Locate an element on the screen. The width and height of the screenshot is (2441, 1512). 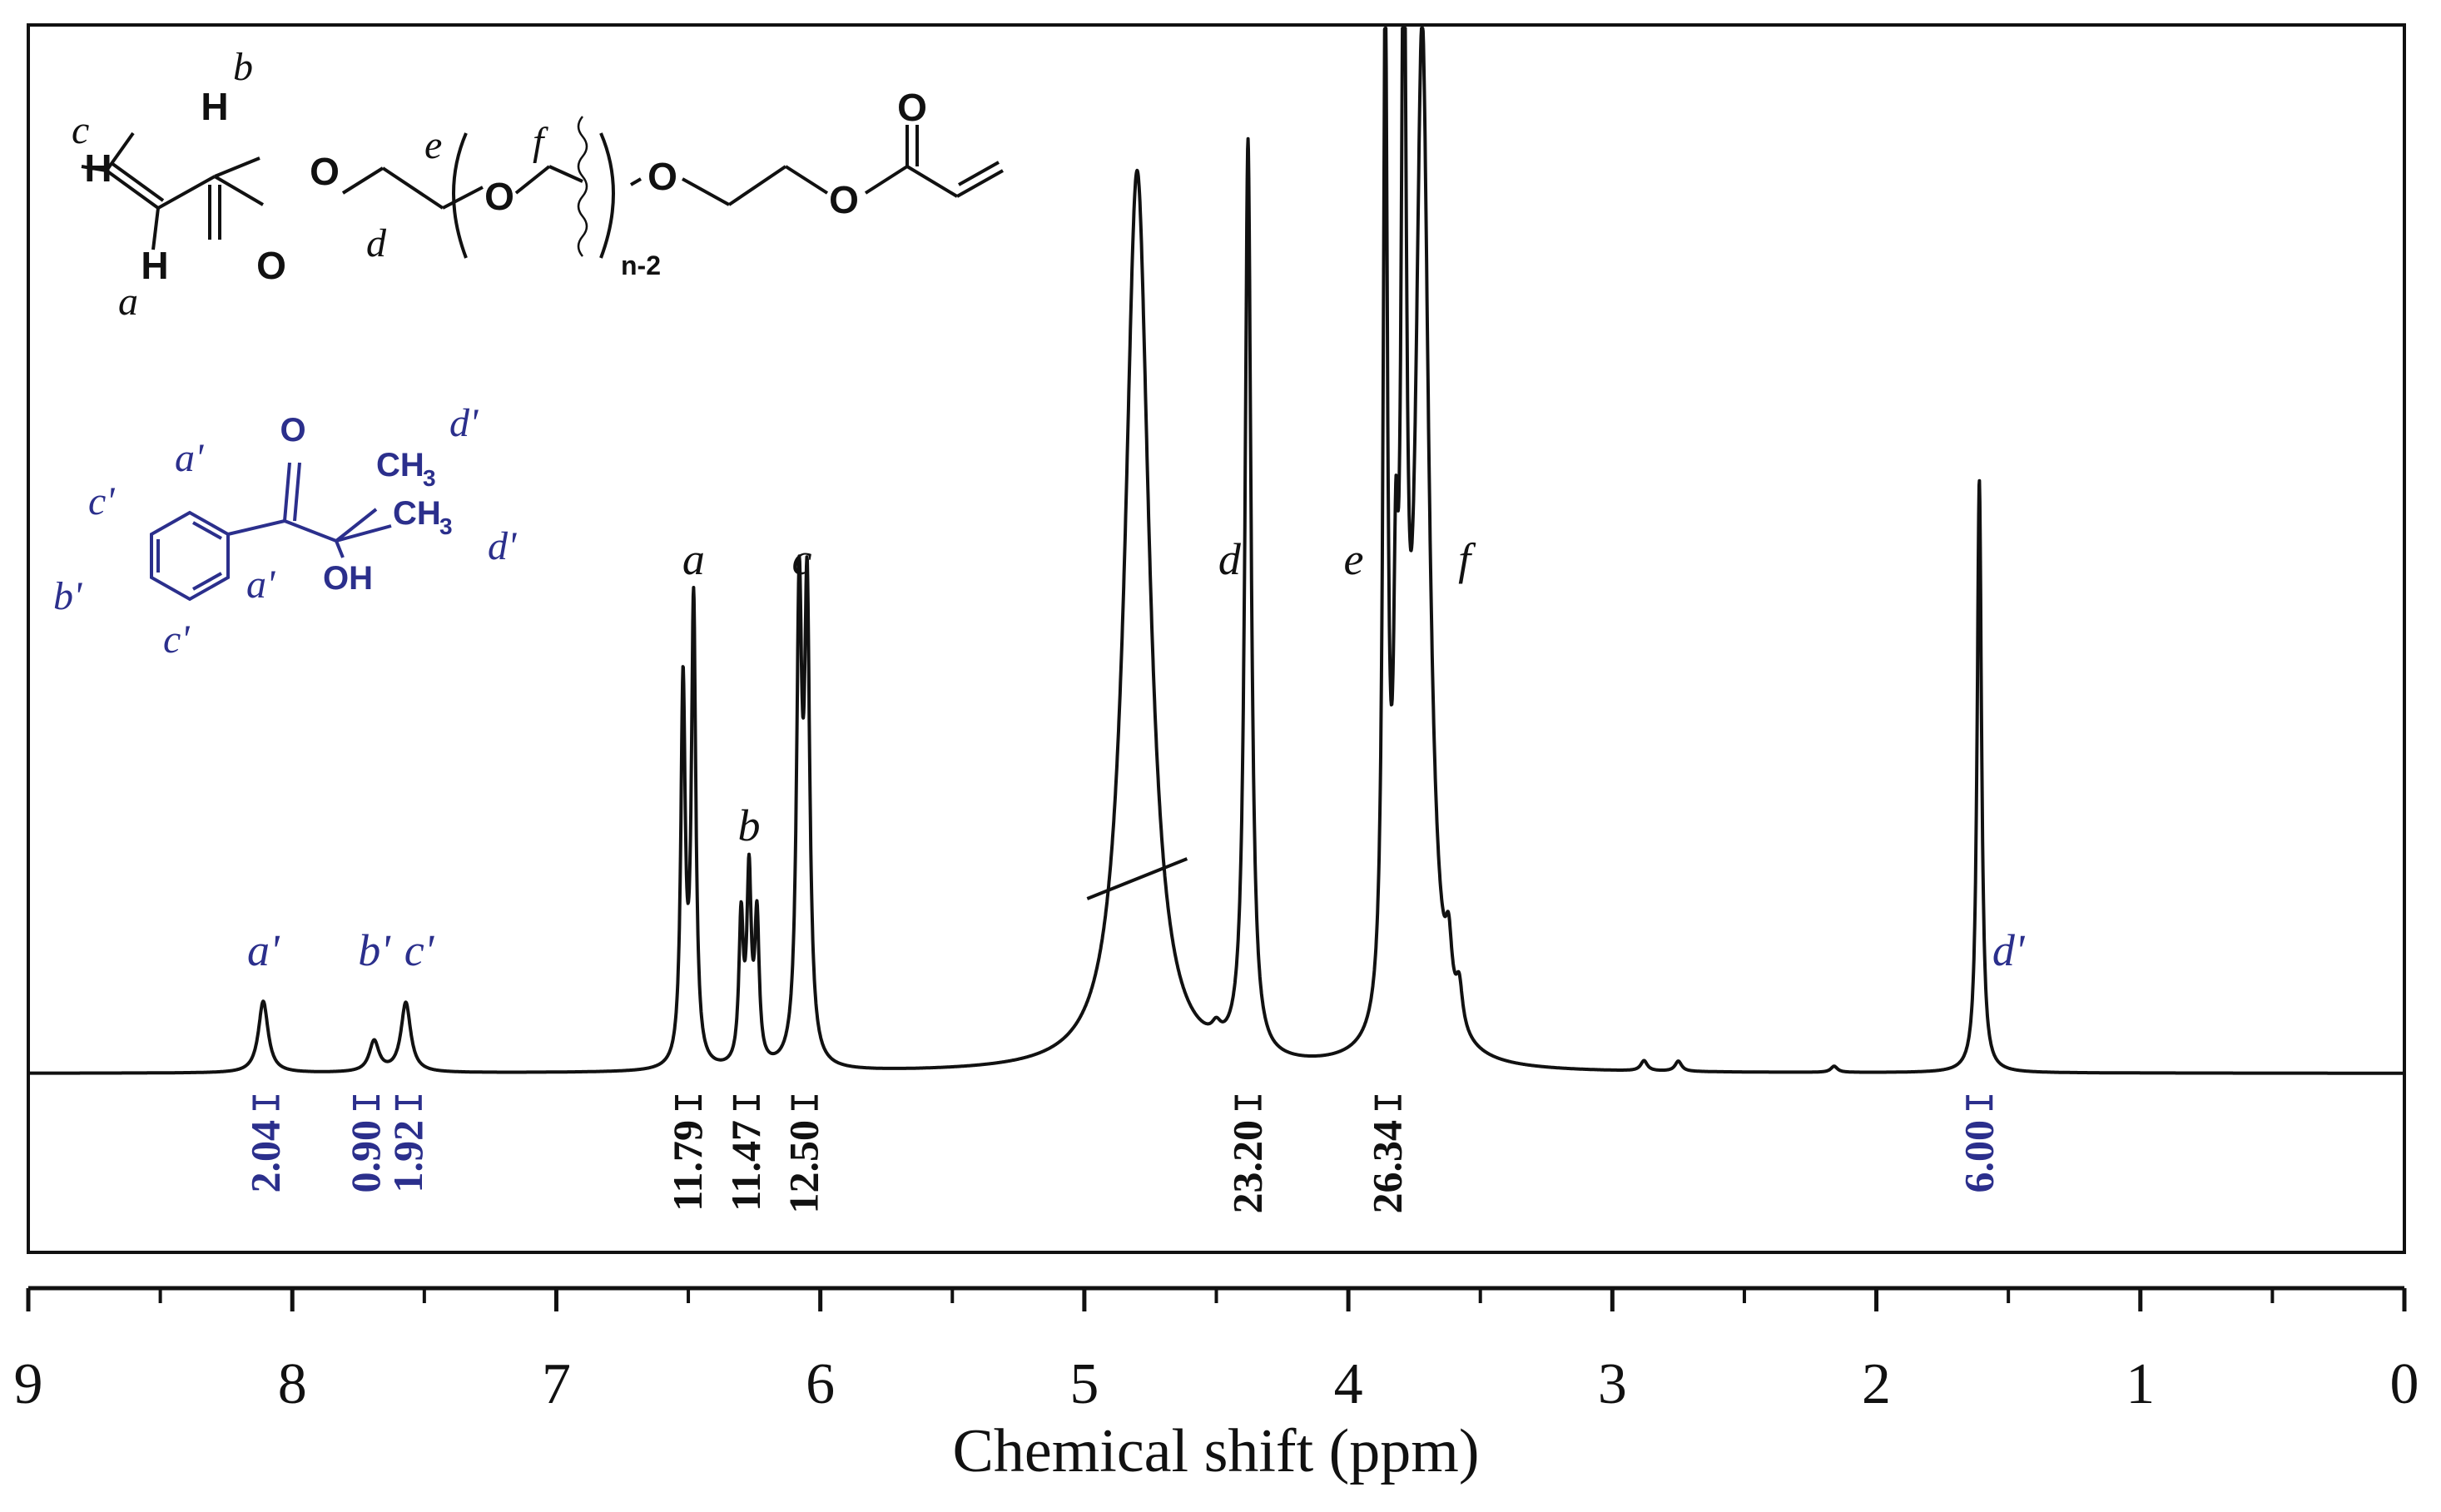
integral-value: 11.47 is located at coordinates (745, 1166).